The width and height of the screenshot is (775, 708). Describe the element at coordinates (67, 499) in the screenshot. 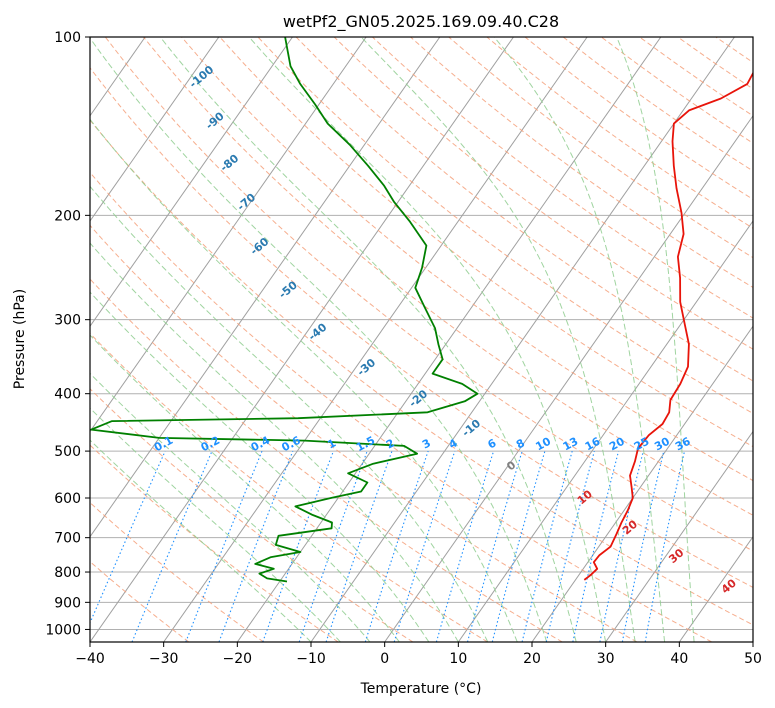

I see `y-tick-label-5: 600` at that location.